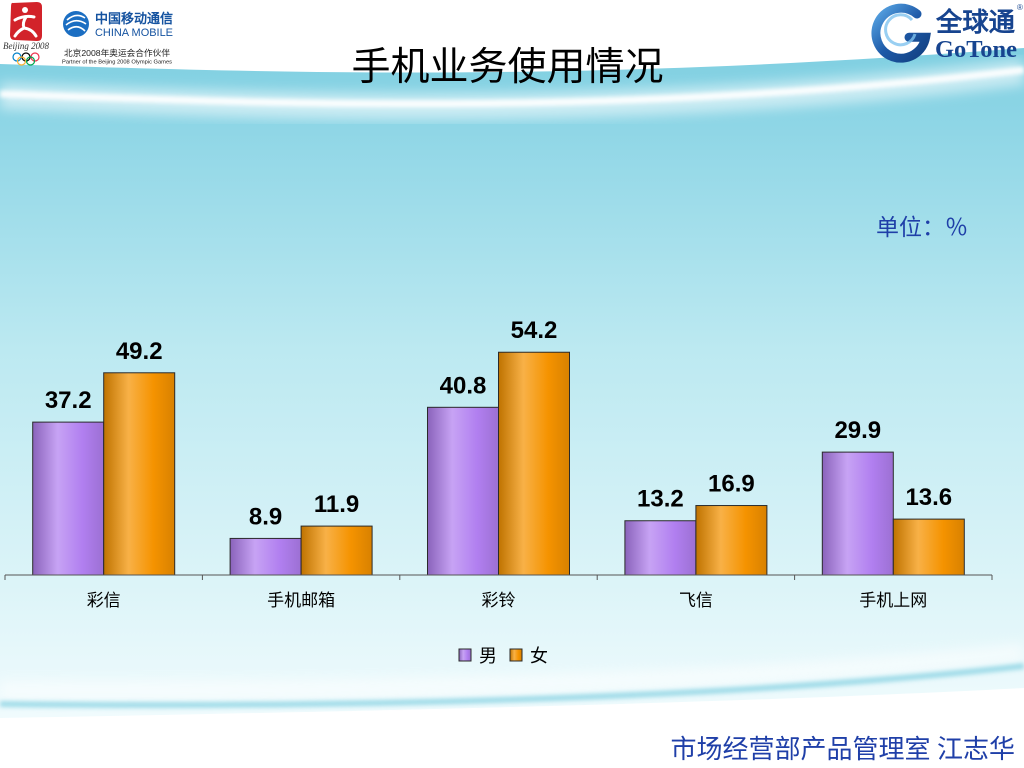 This screenshot has height=768, width=1024. I want to click on emblem-figure-head, so click(25, 10).